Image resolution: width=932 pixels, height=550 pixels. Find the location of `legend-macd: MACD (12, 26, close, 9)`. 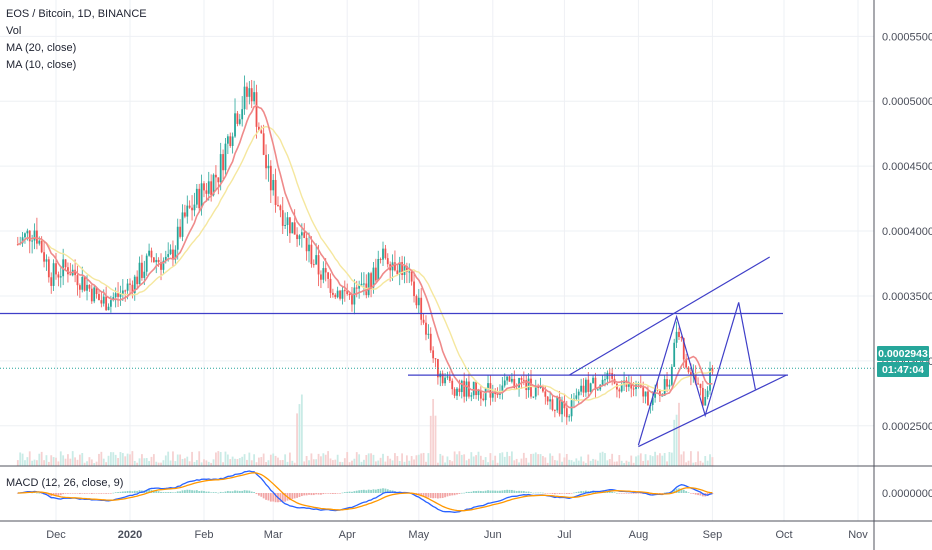

legend-macd: MACD (12, 26, close, 9) is located at coordinates (65, 483).